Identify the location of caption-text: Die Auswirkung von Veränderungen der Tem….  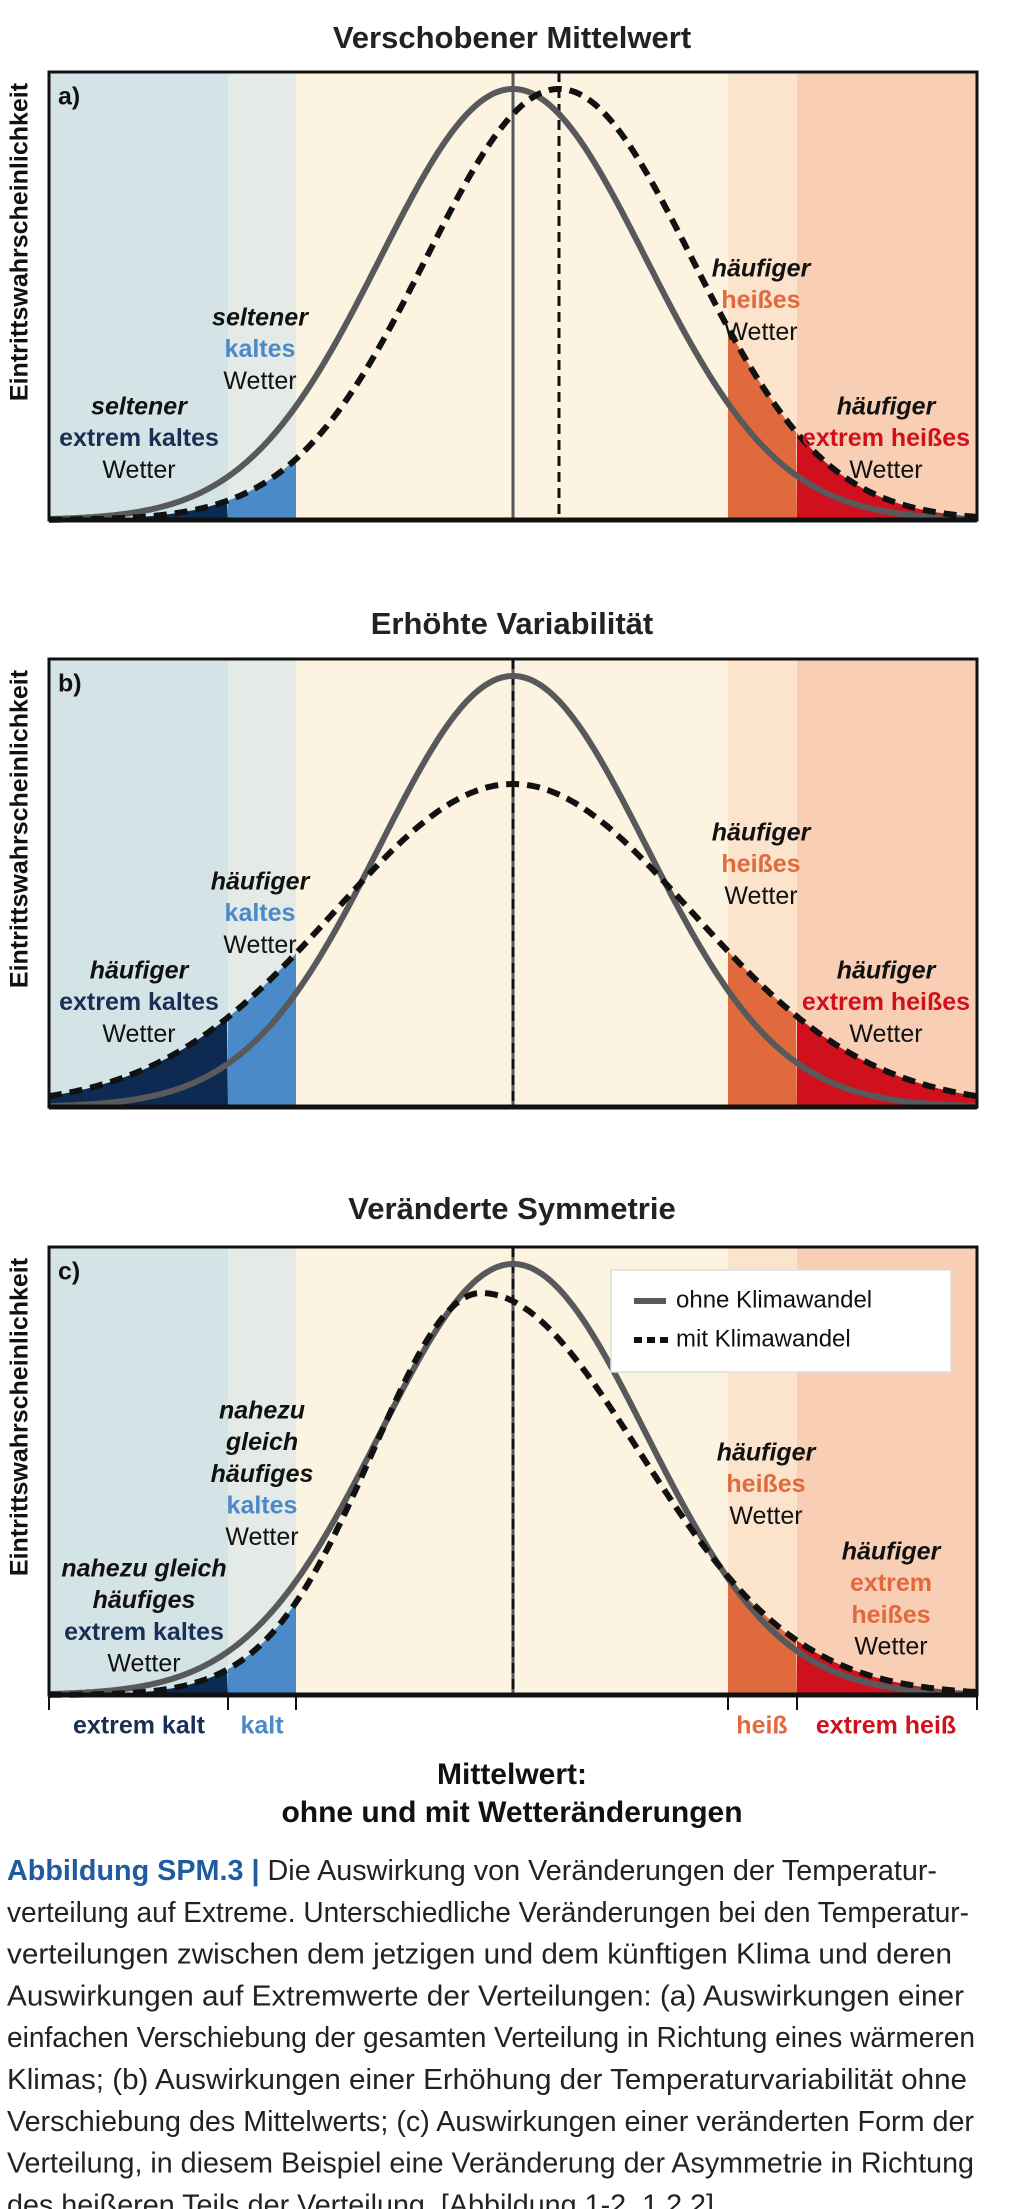
(598, 1871).